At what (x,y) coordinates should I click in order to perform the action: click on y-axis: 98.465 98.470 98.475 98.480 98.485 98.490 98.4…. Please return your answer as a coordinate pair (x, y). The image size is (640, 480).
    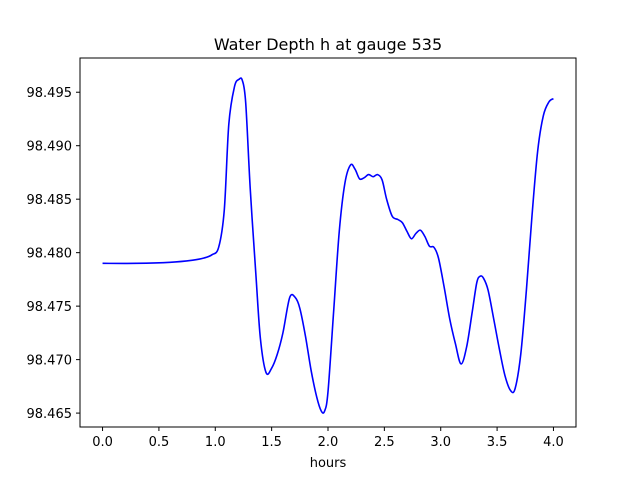
    Looking at the image, I should click on (53, 254).